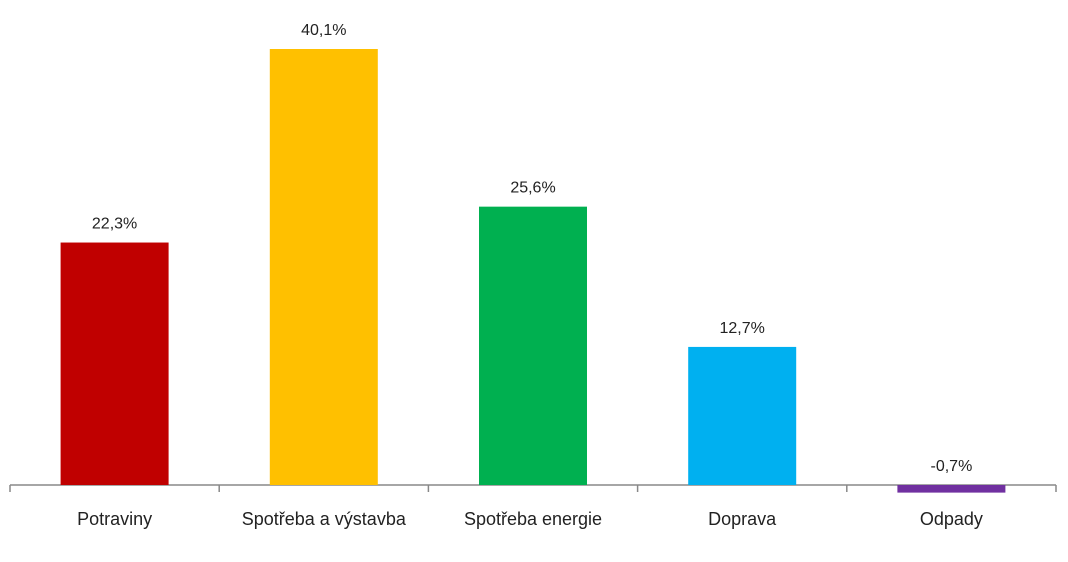  What do you see at coordinates (951, 519) in the screenshot?
I see `x-tick-label: Odpady` at bounding box center [951, 519].